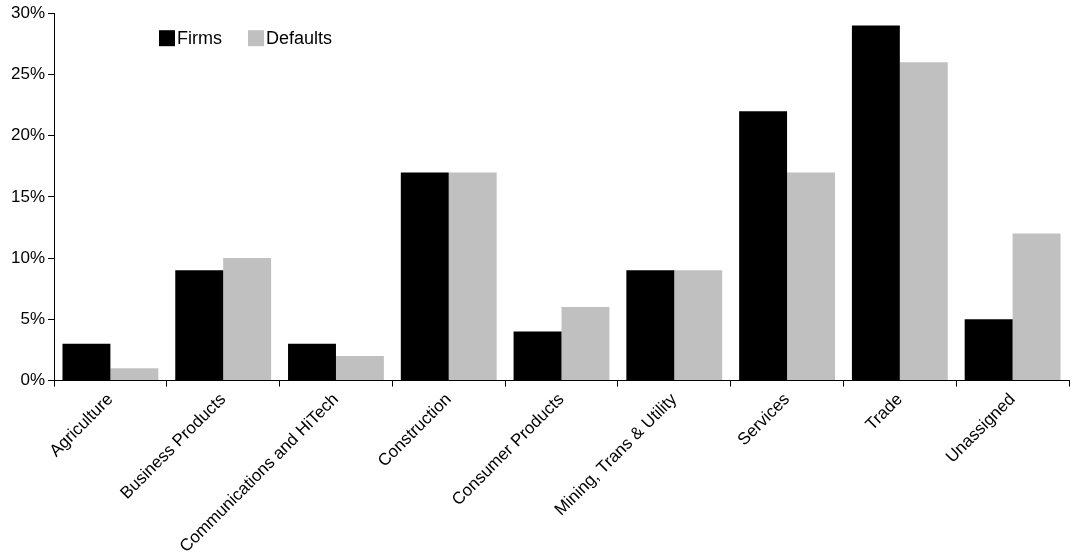  What do you see at coordinates (28, 12) in the screenshot?
I see `y-tick-label: 30%` at bounding box center [28, 12].